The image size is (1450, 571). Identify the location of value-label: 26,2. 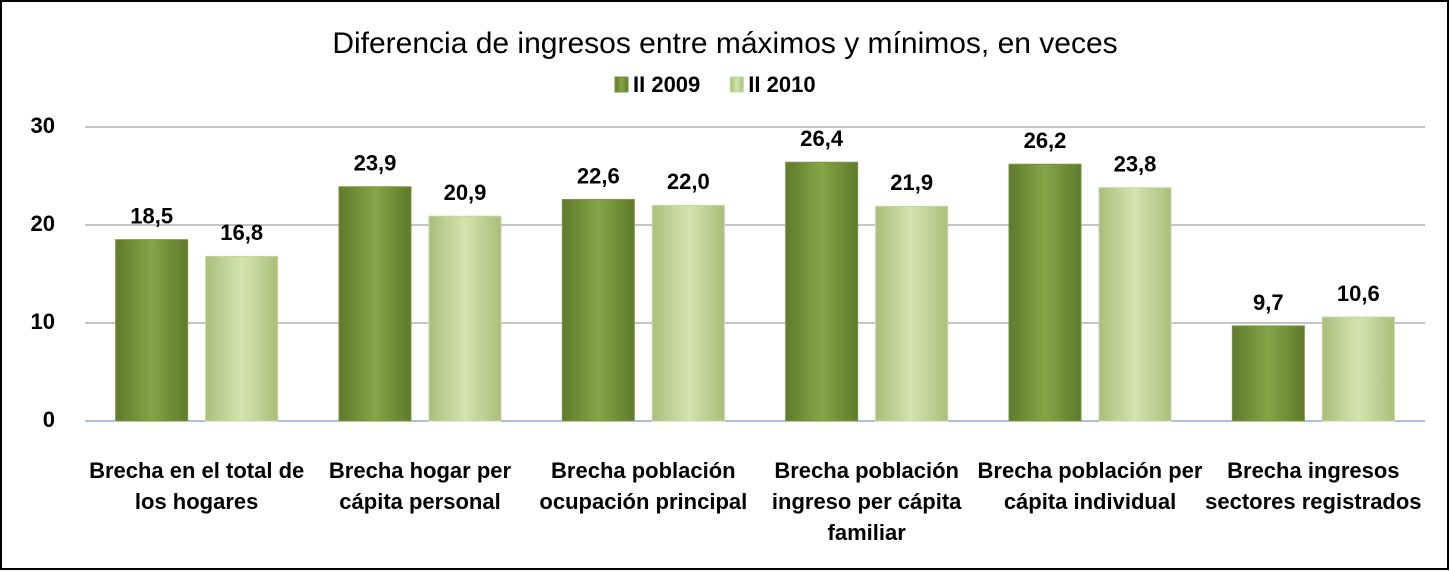
(1045, 140).